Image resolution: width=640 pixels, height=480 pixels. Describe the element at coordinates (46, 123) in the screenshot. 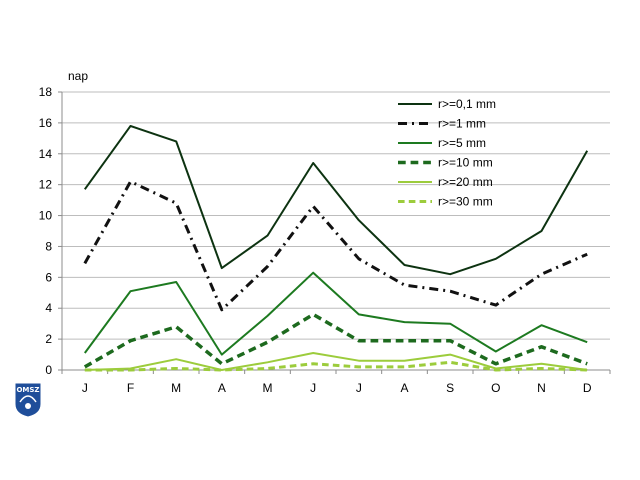

I see `y-tick-label: 16` at that location.